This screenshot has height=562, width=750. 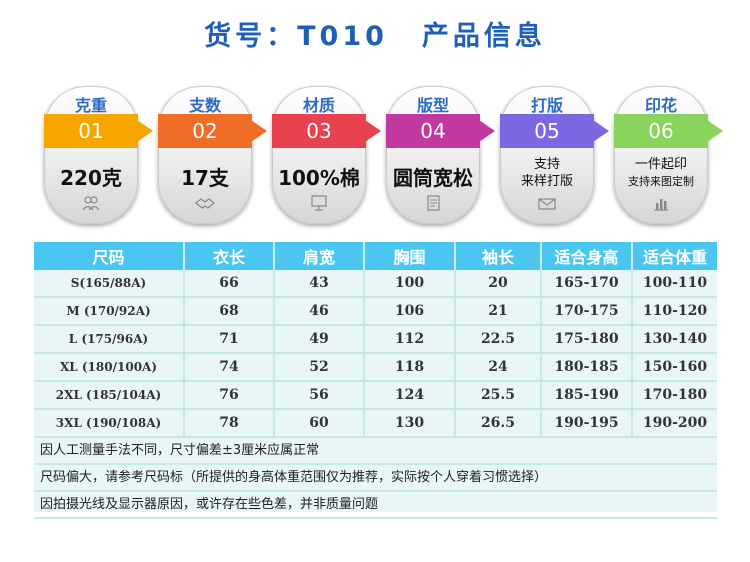 What do you see at coordinates (205, 131) in the screenshot?
I see `card-index: 02` at bounding box center [205, 131].